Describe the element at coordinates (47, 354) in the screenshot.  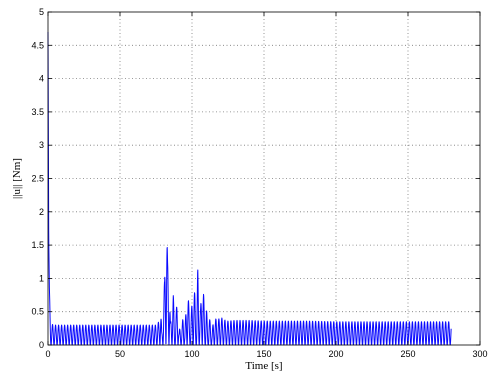
I see `x-tick-label: 0` at that location.